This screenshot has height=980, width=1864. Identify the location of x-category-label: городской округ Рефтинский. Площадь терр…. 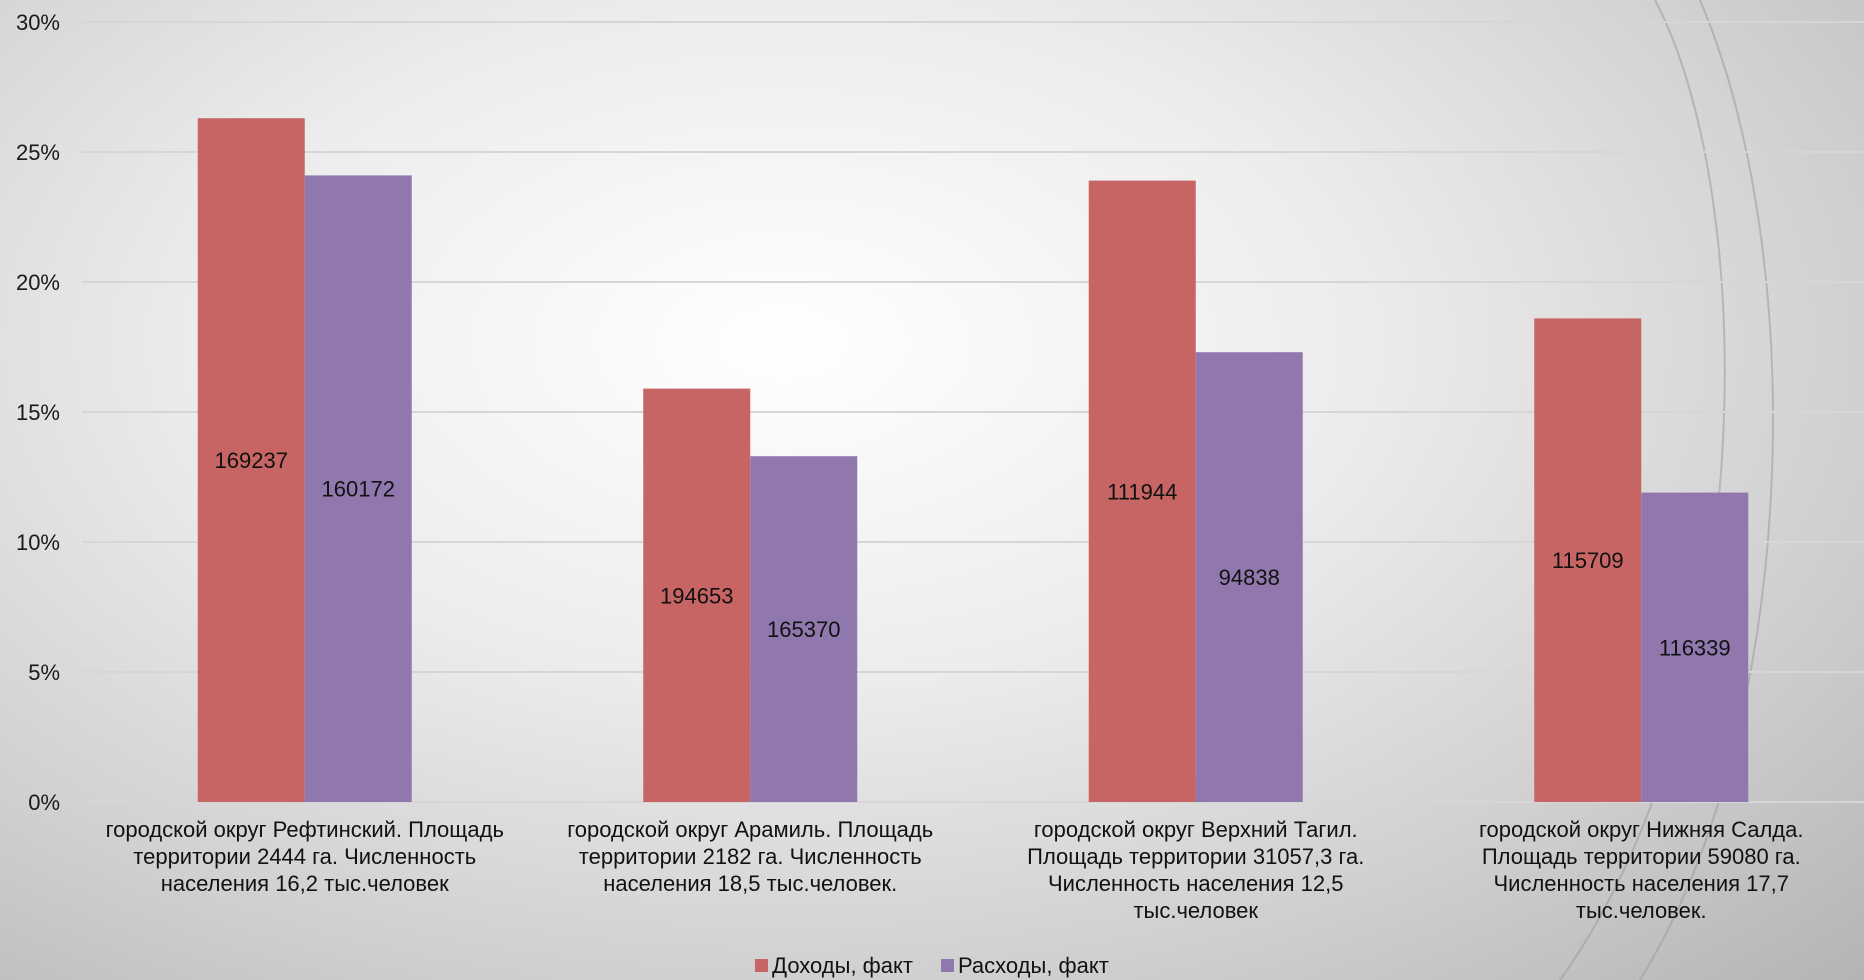
(304, 856).